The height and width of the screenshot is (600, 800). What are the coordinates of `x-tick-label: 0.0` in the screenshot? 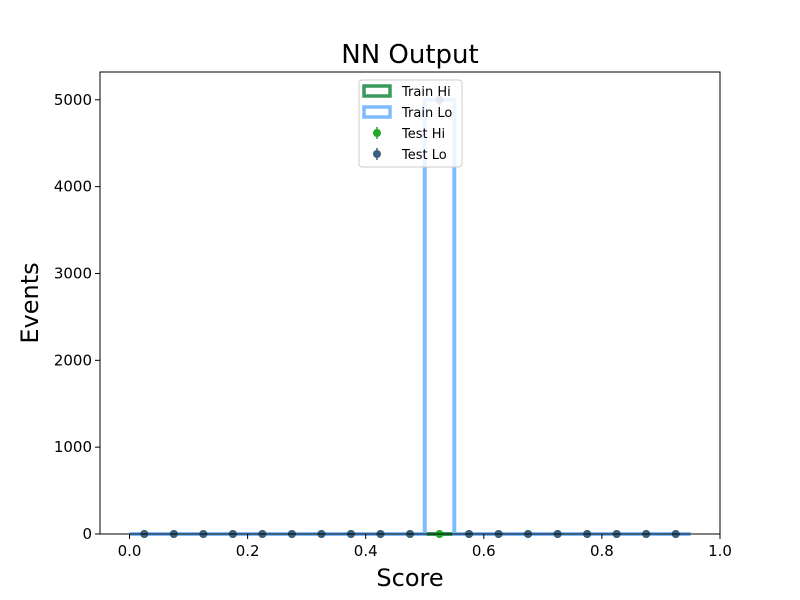 It's located at (130, 551).